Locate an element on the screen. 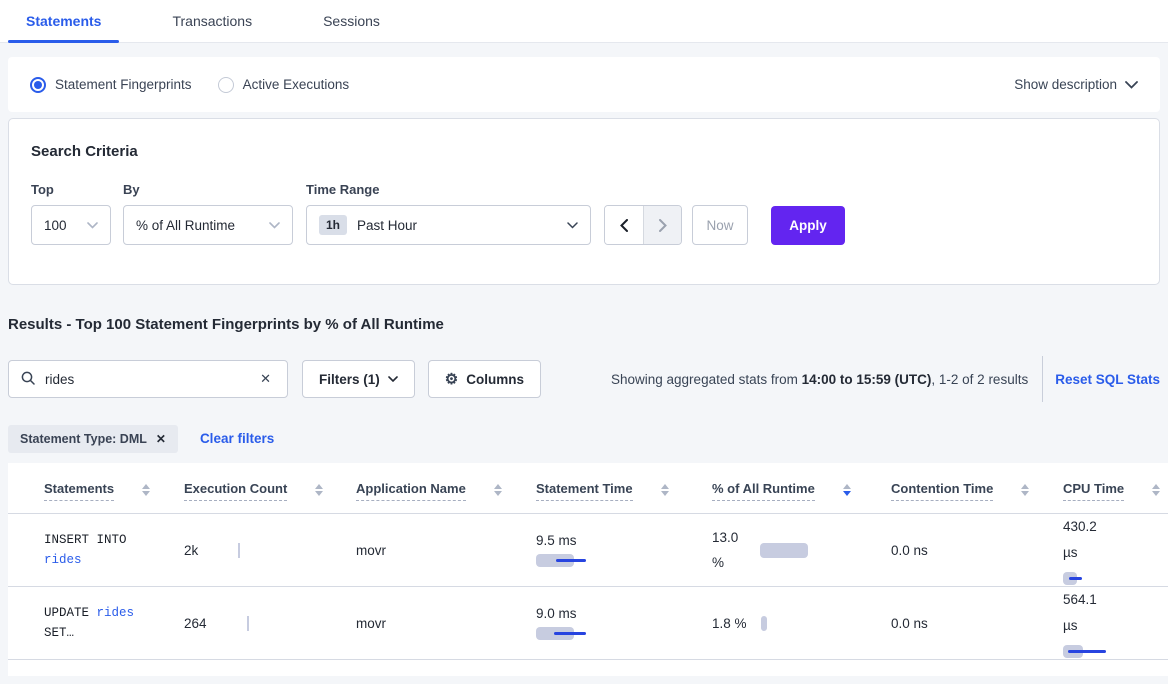  top-select: 100 is located at coordinates (71, 225).